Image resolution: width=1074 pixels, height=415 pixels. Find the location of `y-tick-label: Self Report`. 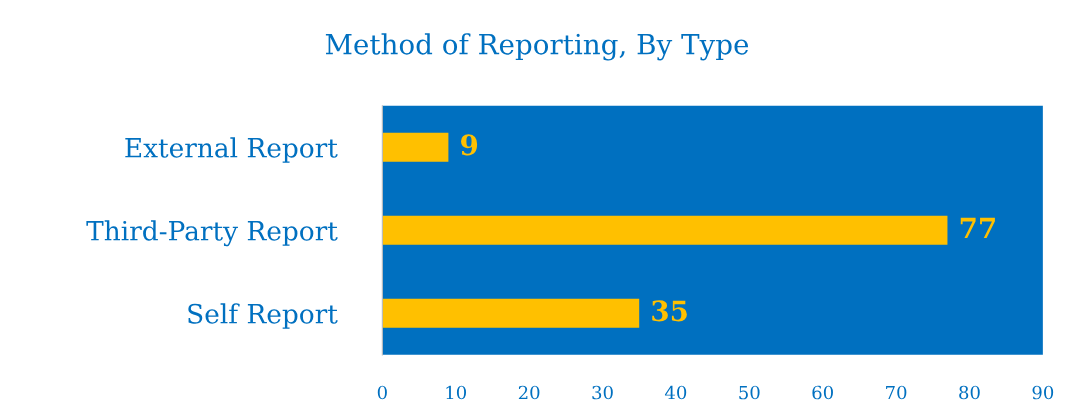

y-tick-label: Self Report is located at coordinates (263, 316).